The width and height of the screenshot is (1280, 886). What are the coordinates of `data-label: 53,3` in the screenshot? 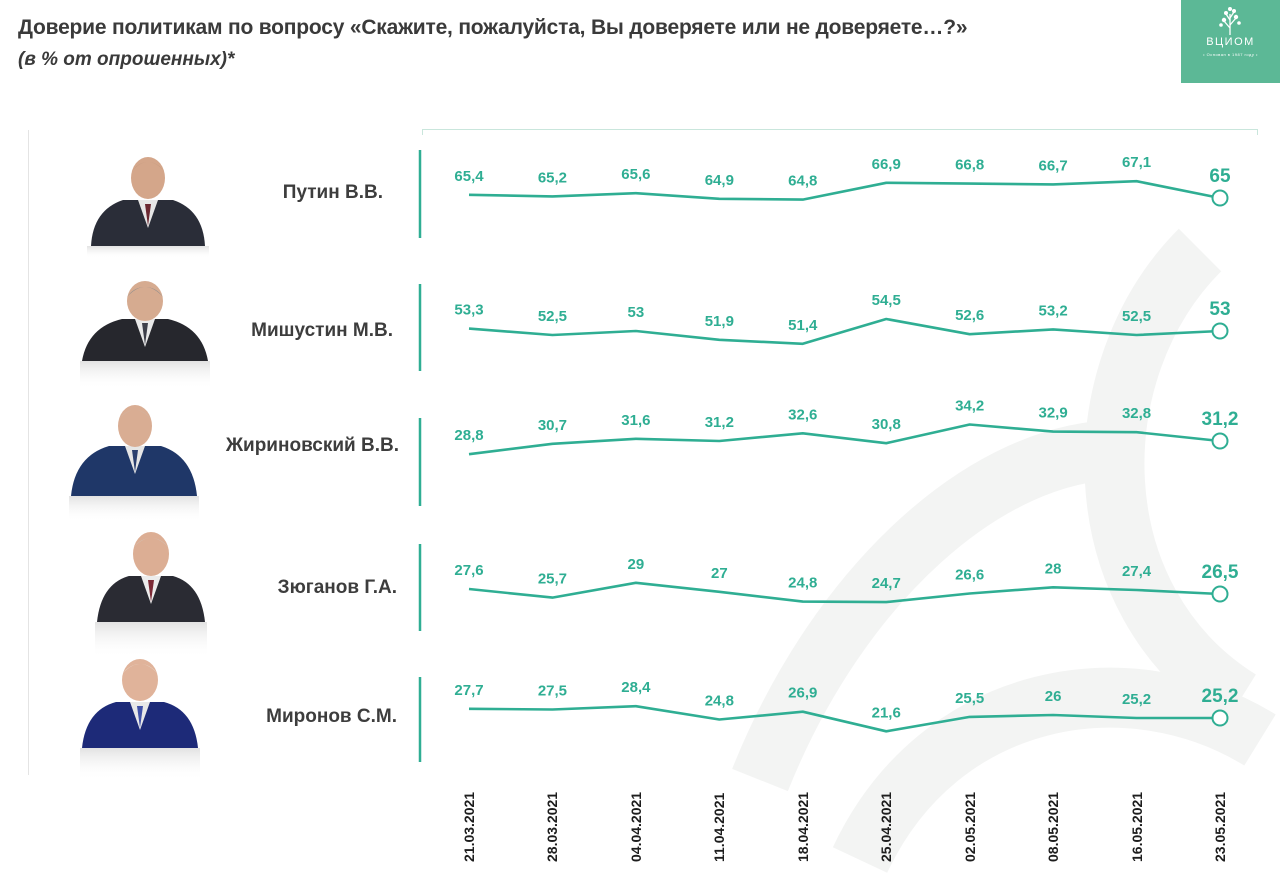 It's located at (468, 310).